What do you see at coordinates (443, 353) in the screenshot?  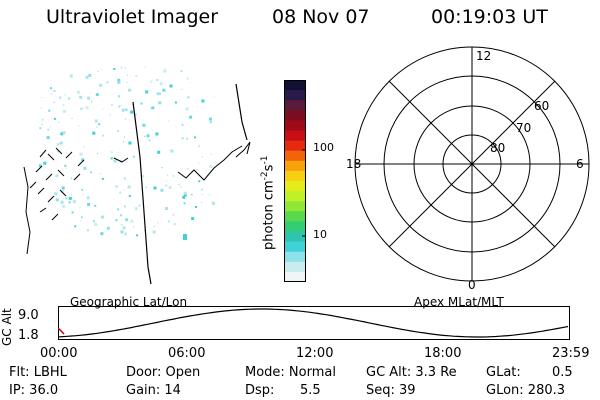 I see `strip-xtick-1800: 18:00` at bounding box center [443, 353].